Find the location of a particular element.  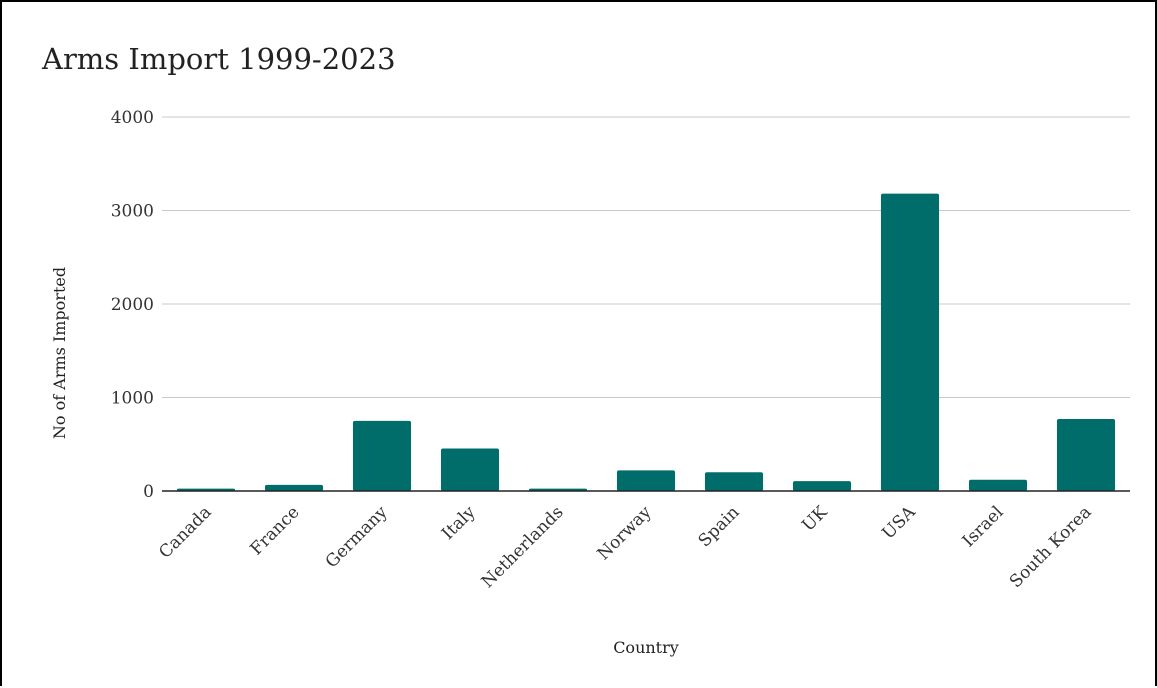

y-axis-ticks: 0 1000 2000 3000 4000 is located at coordinates (132, 305).